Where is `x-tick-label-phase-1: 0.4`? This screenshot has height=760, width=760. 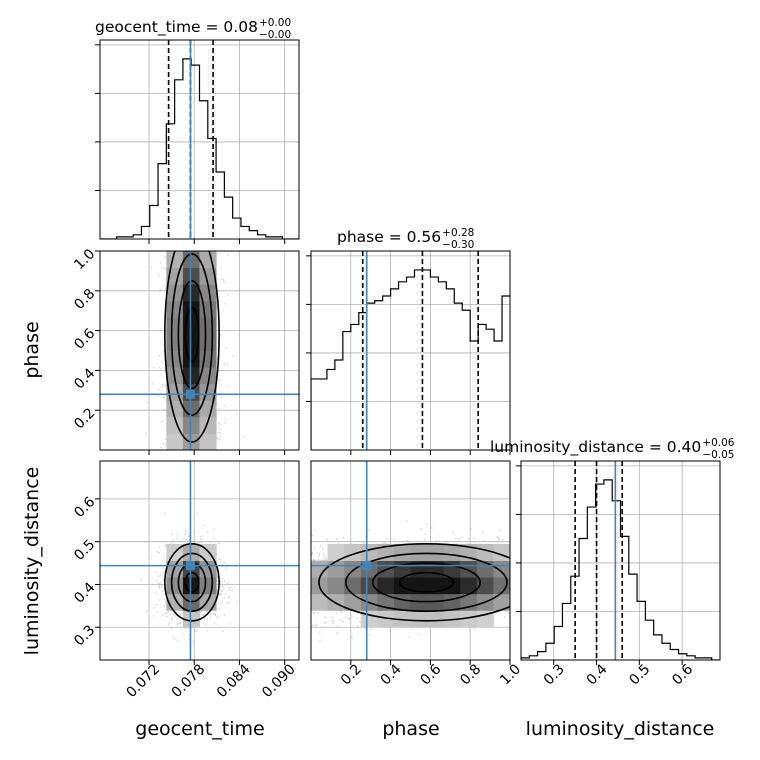 x-tick-label-phase-1: 0.4 is located at coordinates (391, 674).